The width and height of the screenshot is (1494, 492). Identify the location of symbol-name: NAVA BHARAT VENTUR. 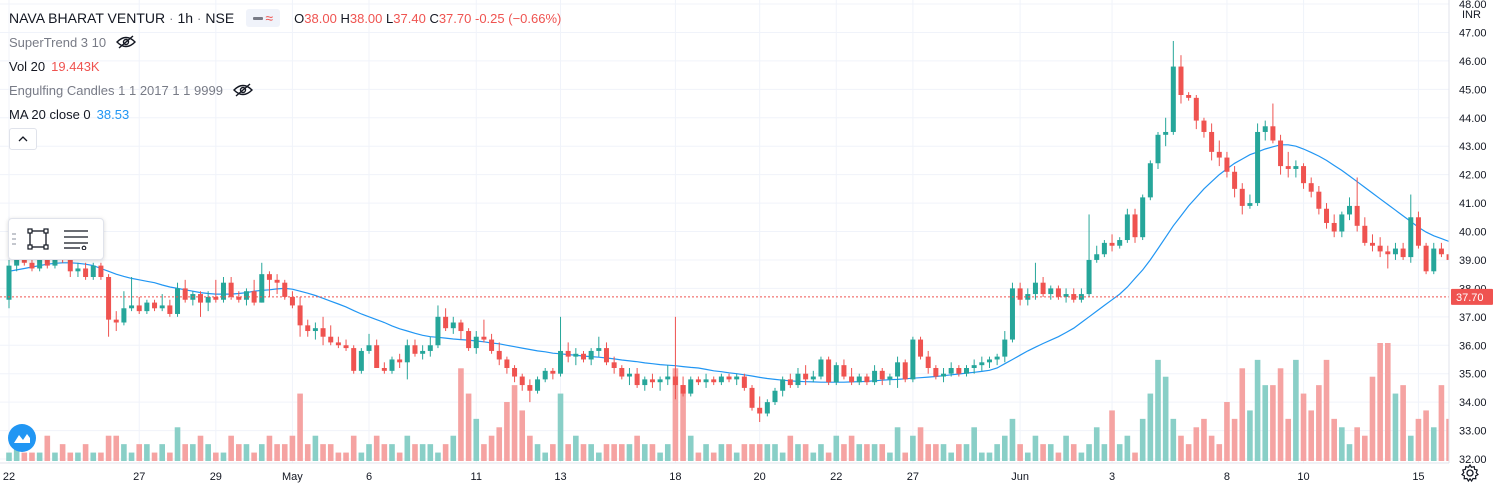
(87, 18).